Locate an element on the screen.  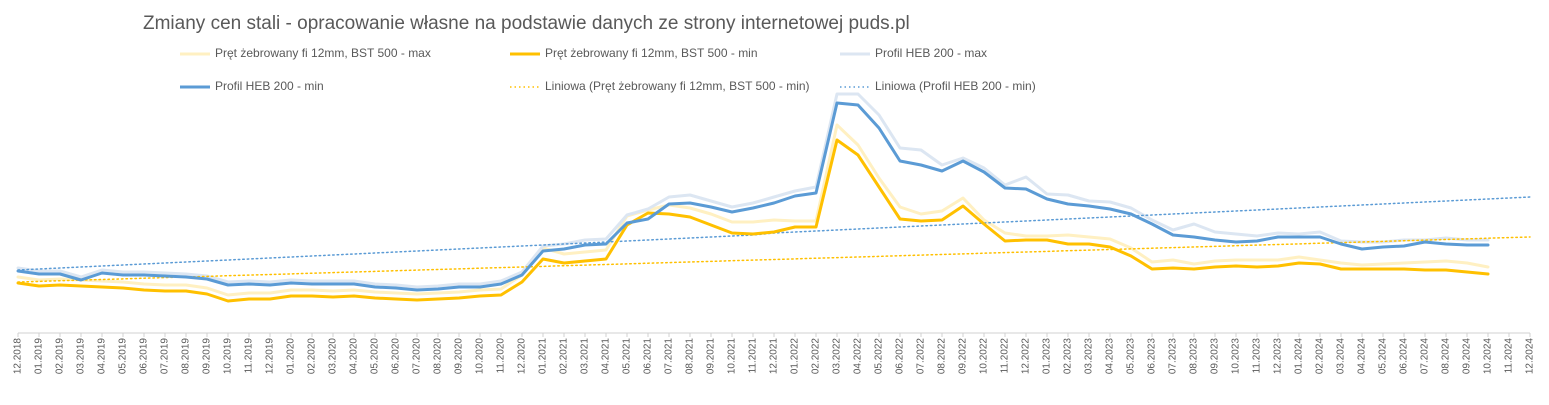
x-tick-label: 12.2018 is located at coordinates (18, 356).